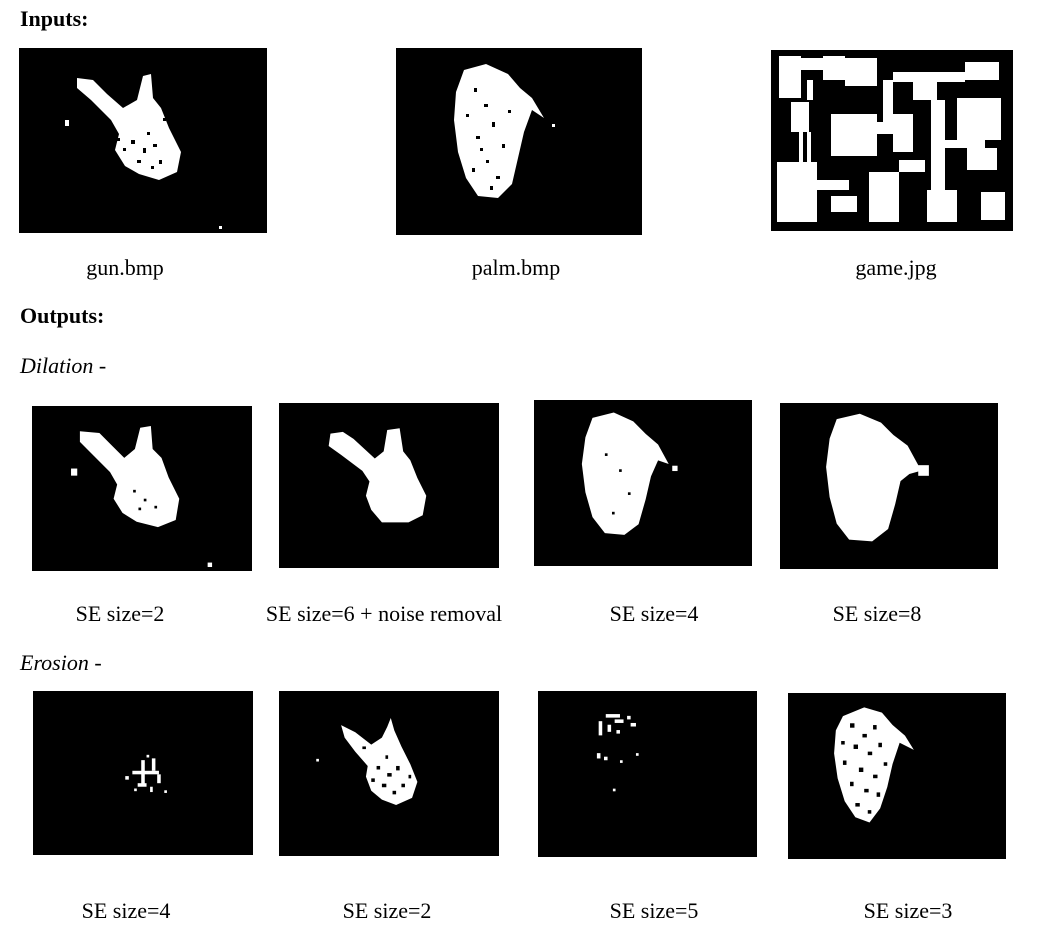 The width and height of the screenshot is (1041, 938). I want to click on caption-game: game.jpg, so click(896, 267).